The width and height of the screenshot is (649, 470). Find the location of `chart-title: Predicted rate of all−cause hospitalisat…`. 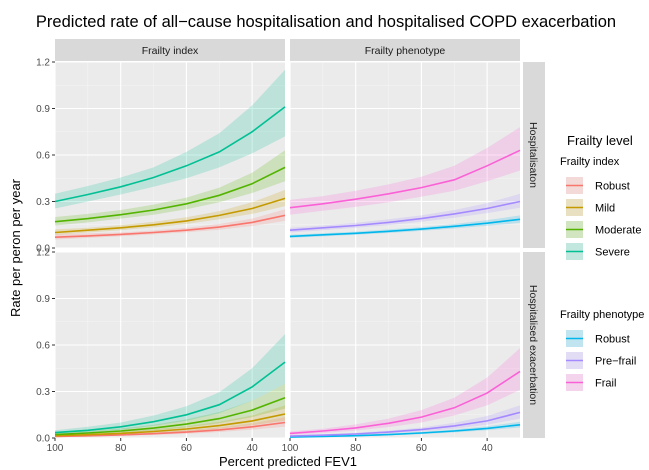

chart-title: Predicted rate of all−cause hospitalisat… is located at coordinates (326, 22).